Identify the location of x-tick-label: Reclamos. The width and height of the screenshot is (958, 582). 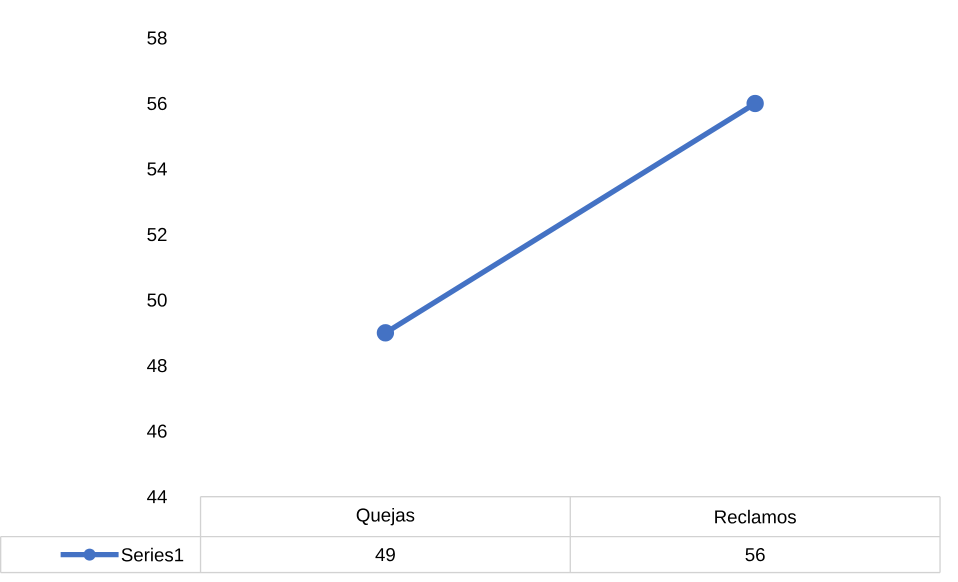
(755, 517).